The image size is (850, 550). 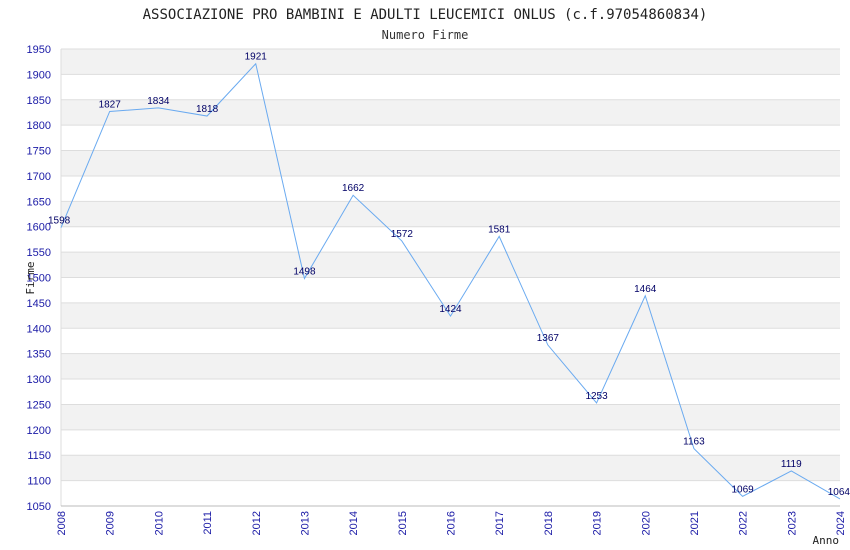 What do you see at coordinates (256, 57) in the screenshot?
I see `data-label: 1921` at bounding box center [256, 57].